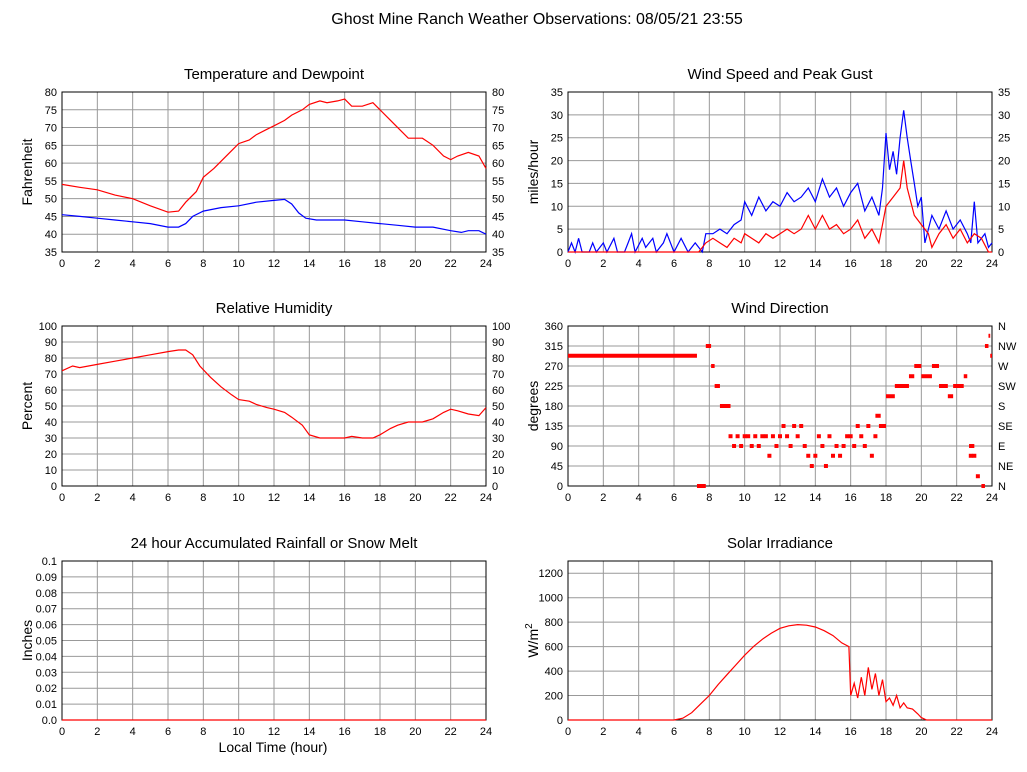 This screenshot has width=1027, height=772. I want to click on y-tick-label: 400, so click(554, 672).